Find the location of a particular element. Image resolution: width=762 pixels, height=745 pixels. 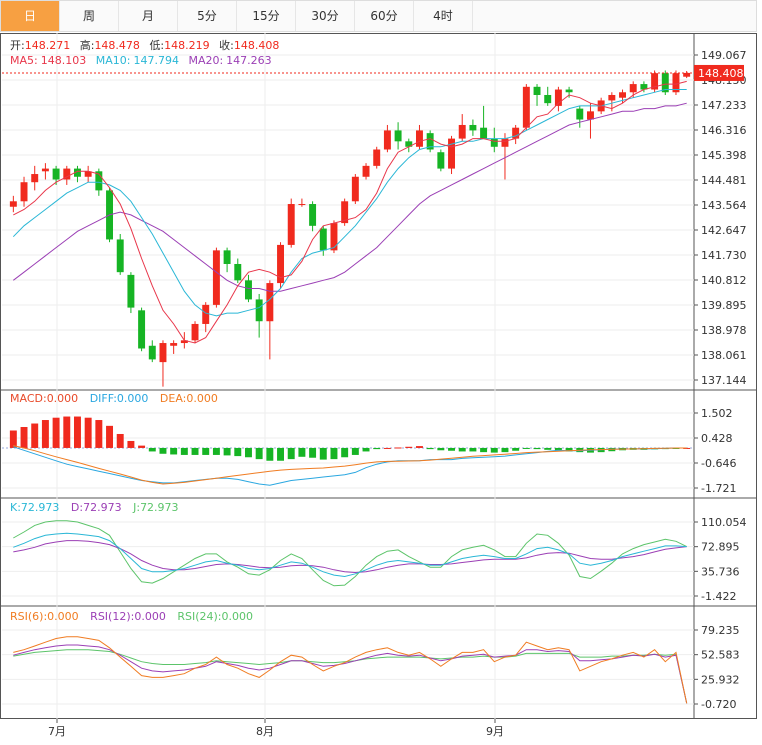

price-tick-label: 138.978 is located at coordinates (724, 330).